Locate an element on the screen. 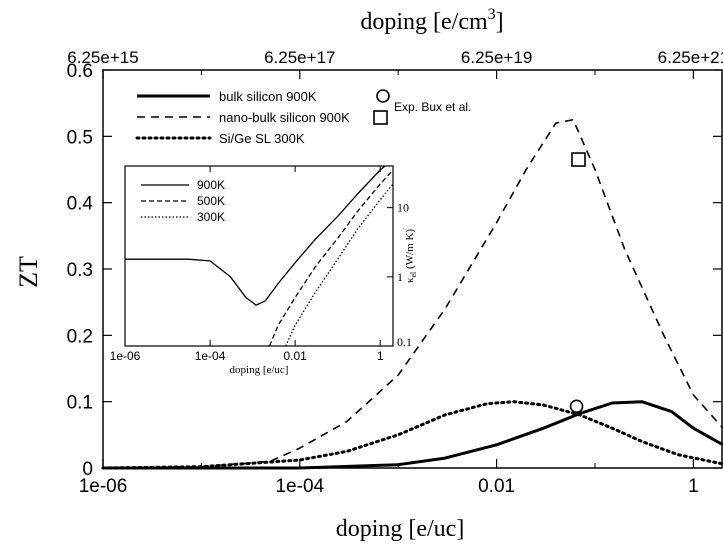  inset-plot-border is located at coordinates (259, 256).